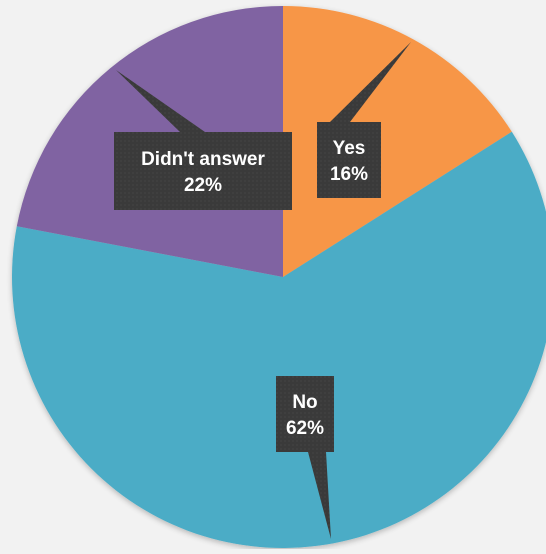  Describe the element at coordinates (203, 159) in the screenshot. I see `data-label-name-didn-t-answer: Didn't answer` at that location.